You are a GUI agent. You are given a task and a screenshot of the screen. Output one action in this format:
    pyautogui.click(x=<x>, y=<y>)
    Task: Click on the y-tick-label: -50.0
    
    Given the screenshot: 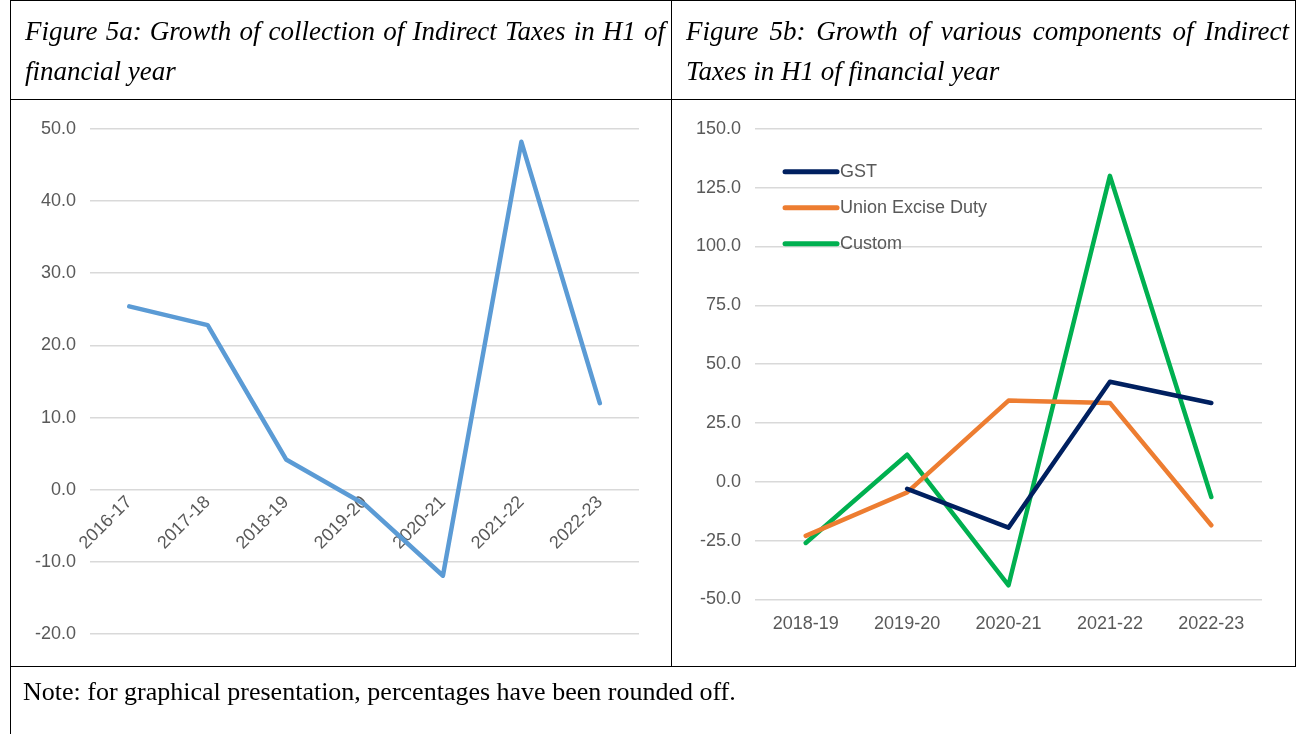 What is the action you would take?
    pyautogui.click(x=721, y=598)
    